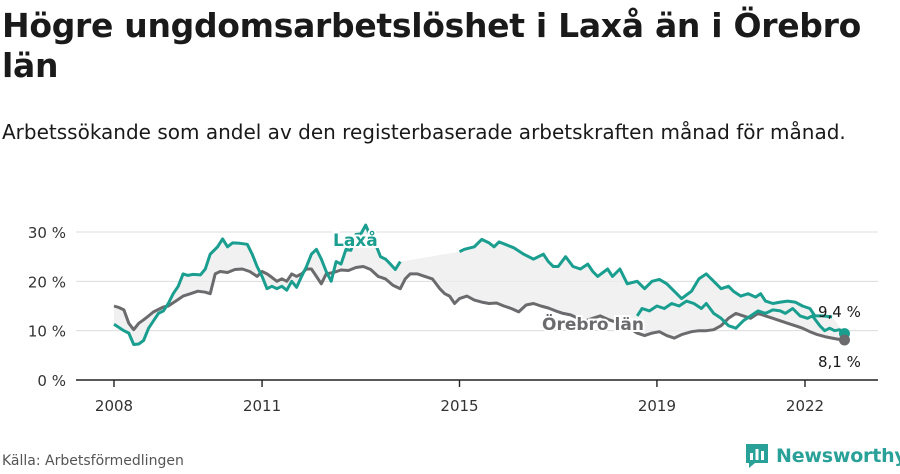  I want to click on y-tick-label: 0 %, so click(51, 381).